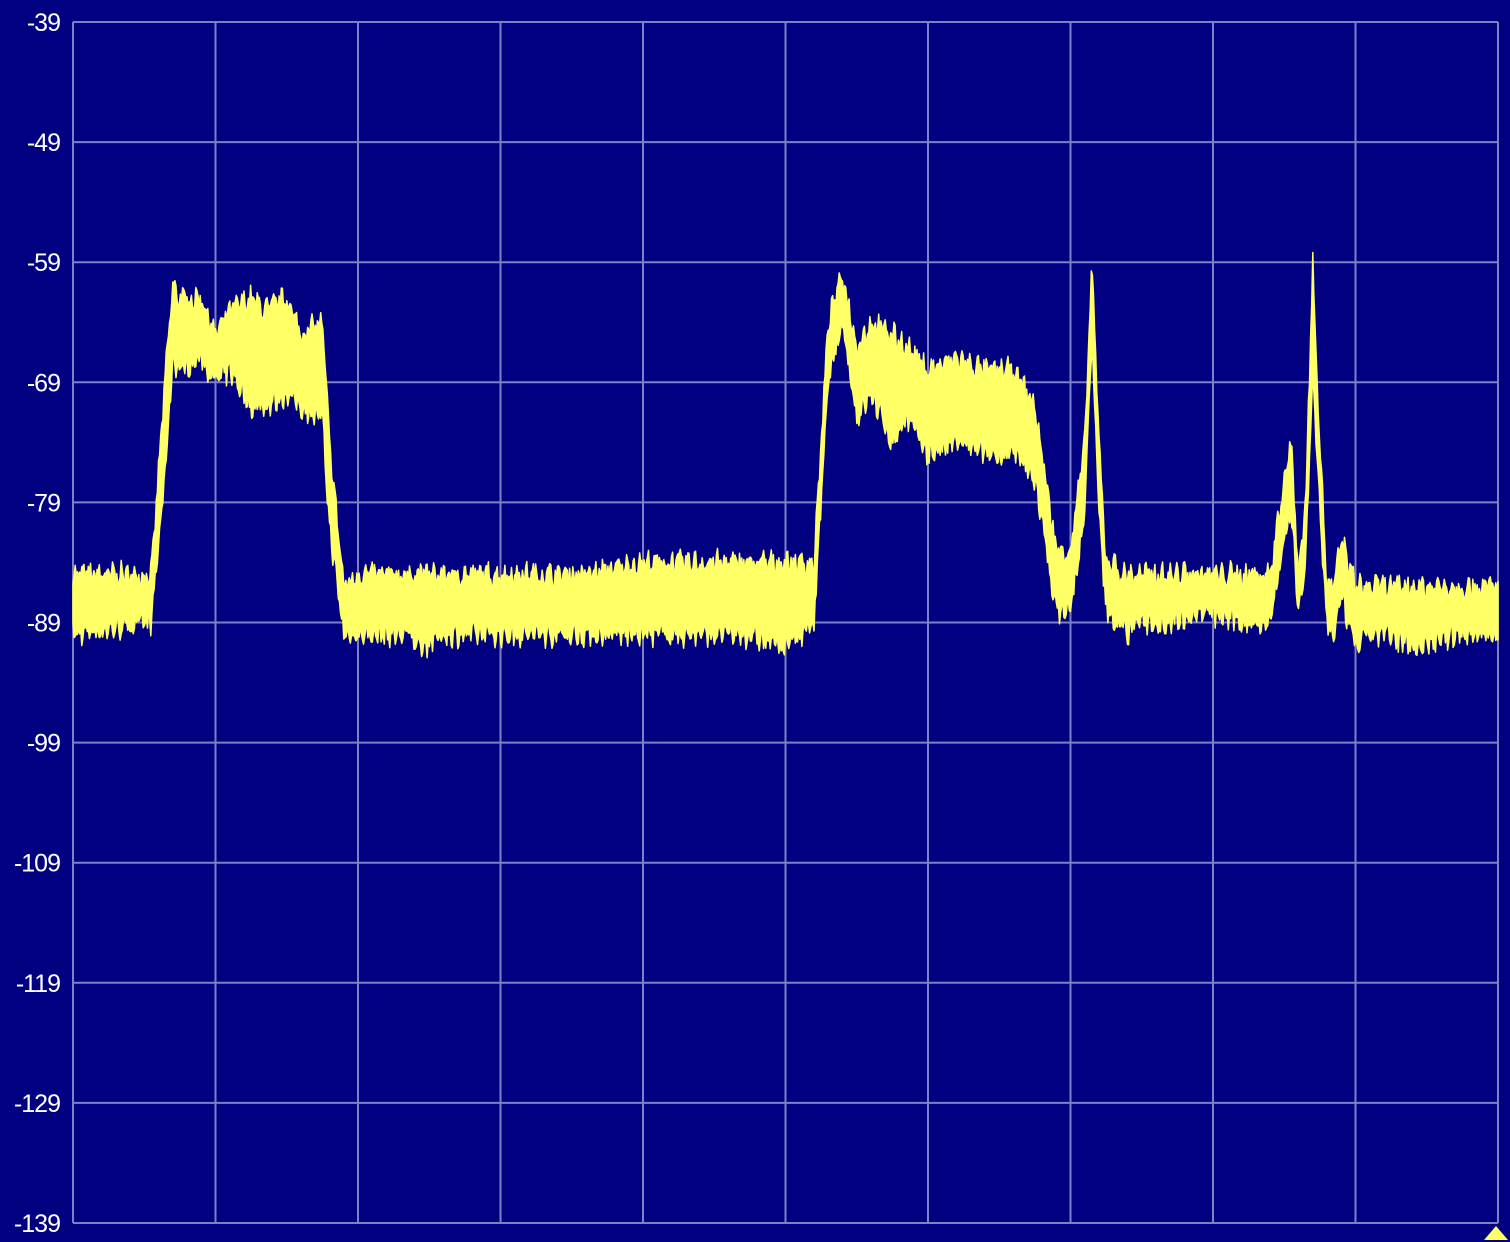 The width and height of the screenshot is (1510, 1242). What do you see at coordinates (37, 1104) in the screenshot?
I see `y-tick-label: -129` at bounding box center [37, 1104].